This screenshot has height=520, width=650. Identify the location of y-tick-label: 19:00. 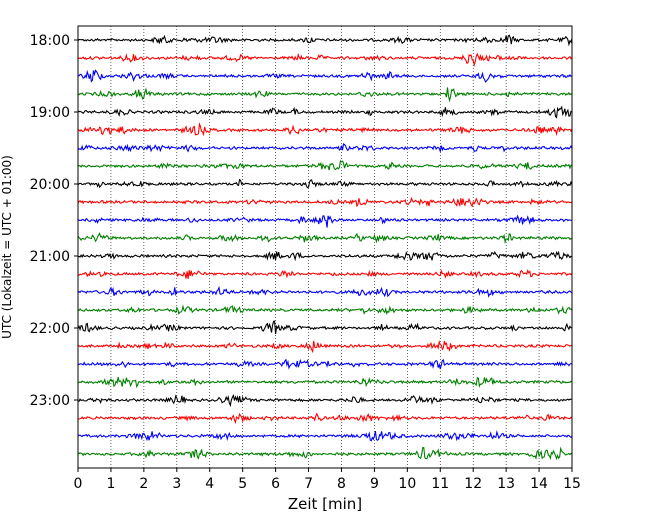
(50, 113).